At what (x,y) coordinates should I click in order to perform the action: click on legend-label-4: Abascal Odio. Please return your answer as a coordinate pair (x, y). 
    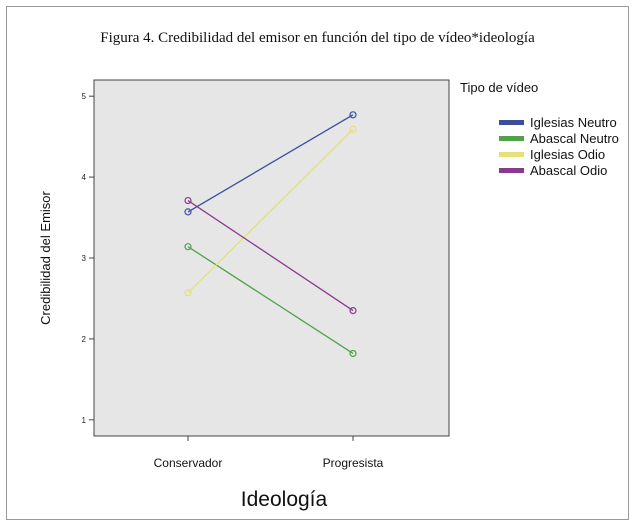
    Looking at the image, I should click on (569, 170).